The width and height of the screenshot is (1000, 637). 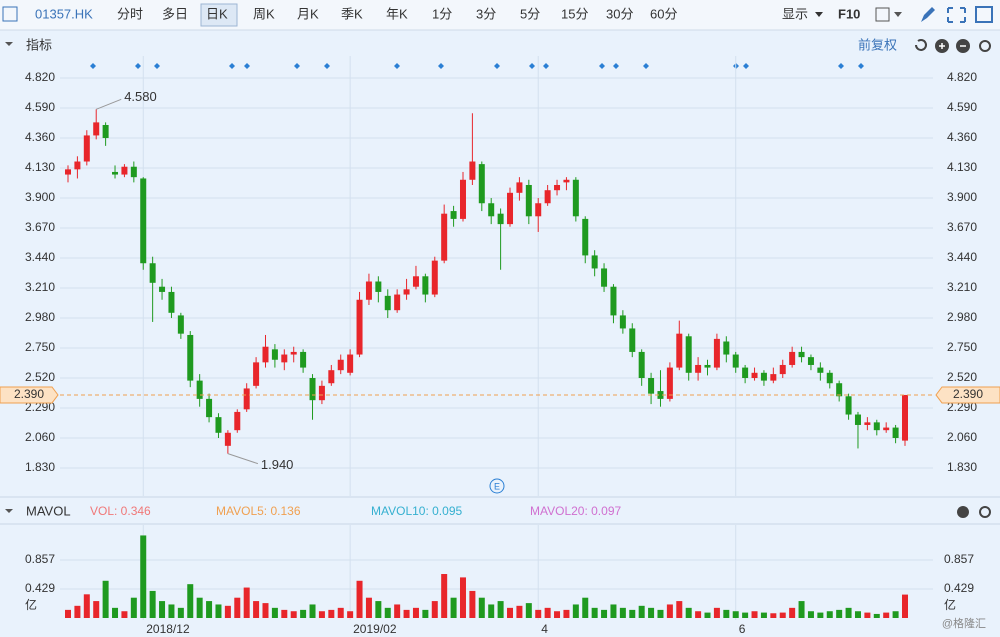 I want to click on display-menu: 显示, so click(x=795, y=13).